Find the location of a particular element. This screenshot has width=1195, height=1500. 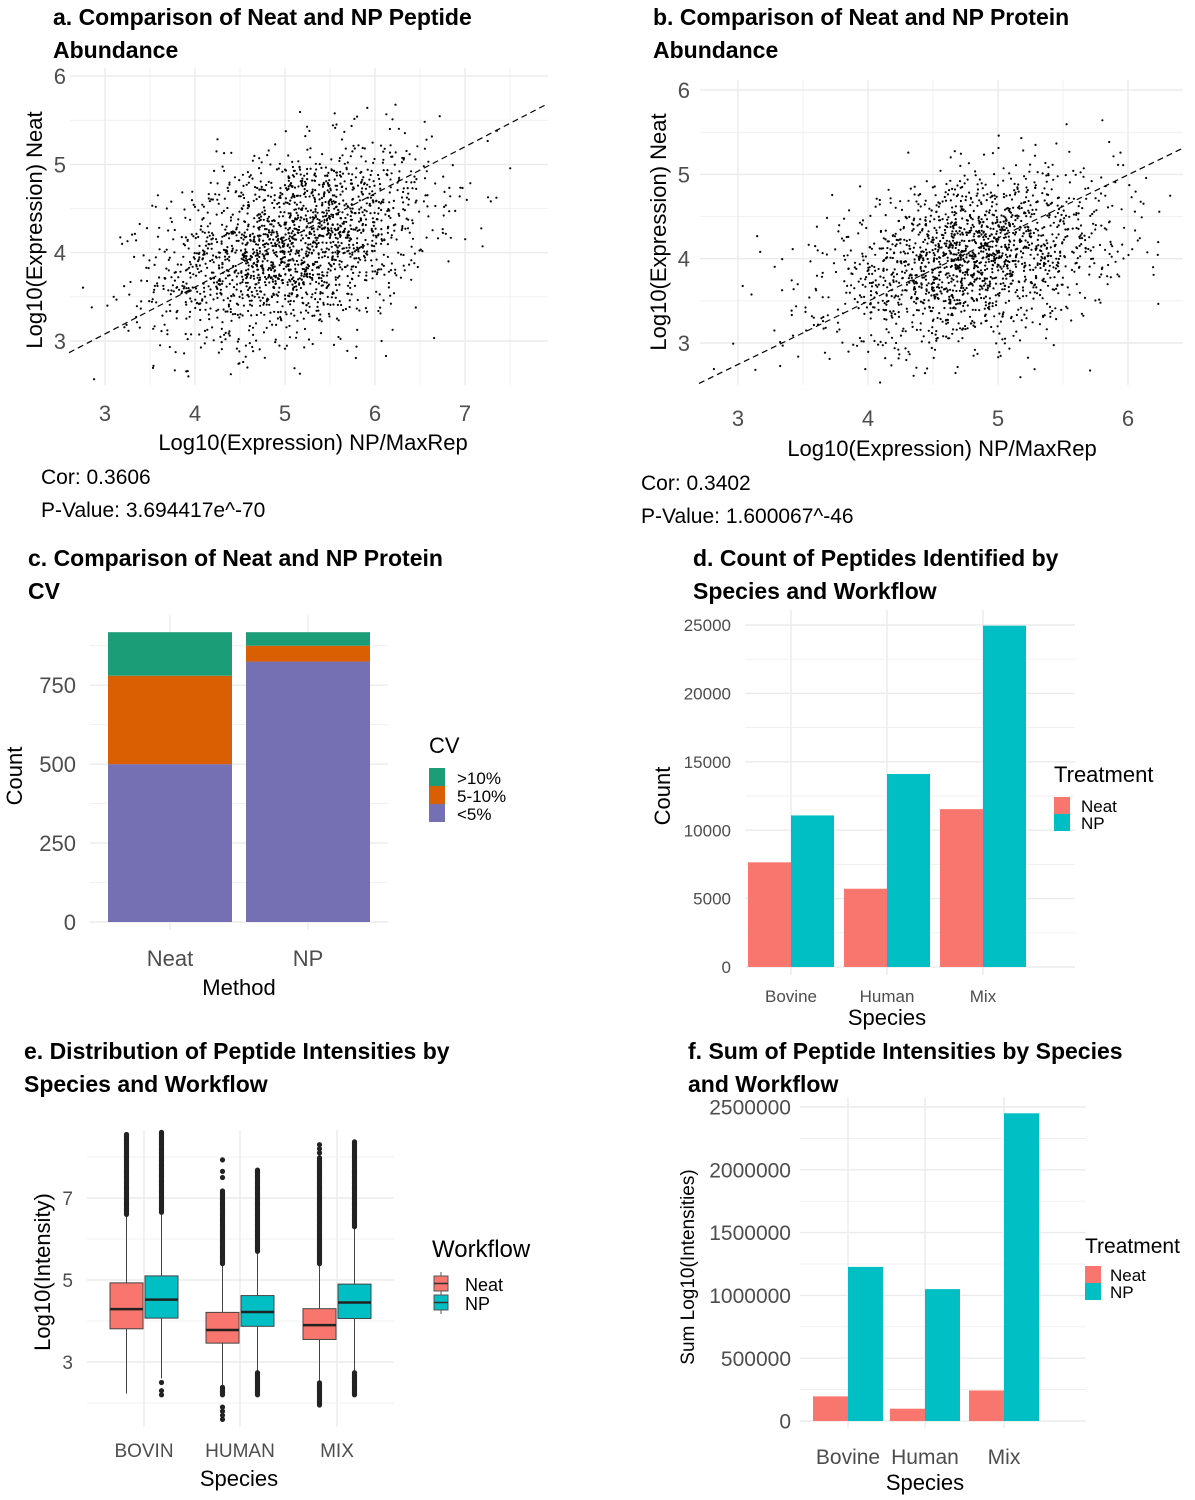

box-neat-mix is located at coordinates (319, 1275).